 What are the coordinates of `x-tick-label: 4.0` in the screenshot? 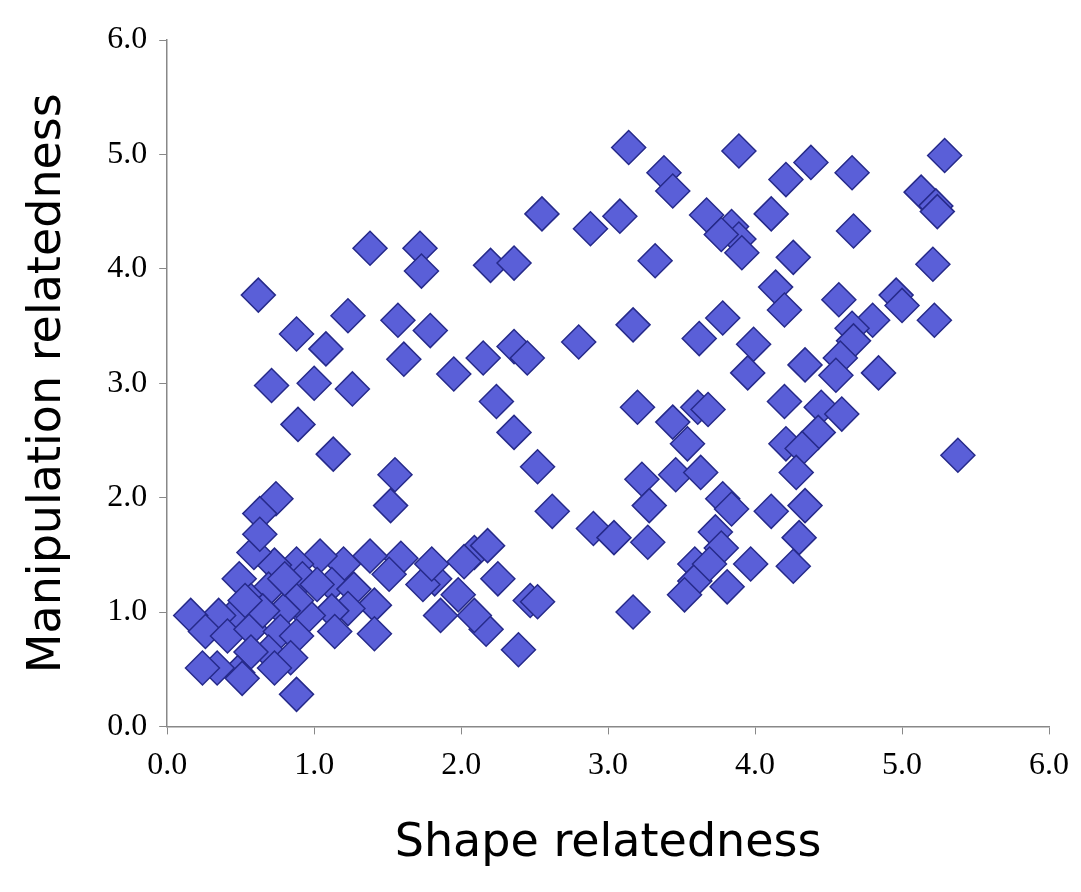 It's located at (755, 763).